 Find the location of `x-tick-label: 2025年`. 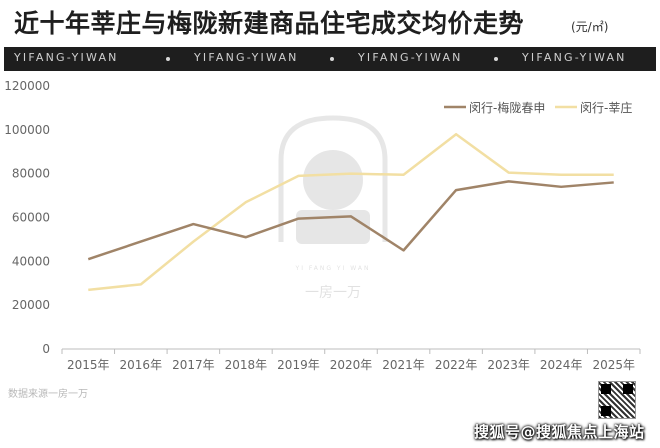

x-tick-label: 2025年 is located at coordinates (613, 365).